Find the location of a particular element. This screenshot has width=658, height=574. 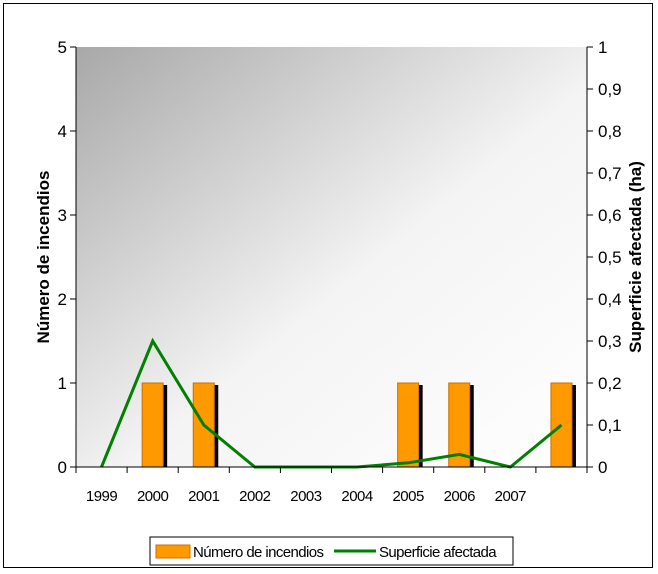

legend-label-bar: Número de incendios is located at coordinates (258, 552).